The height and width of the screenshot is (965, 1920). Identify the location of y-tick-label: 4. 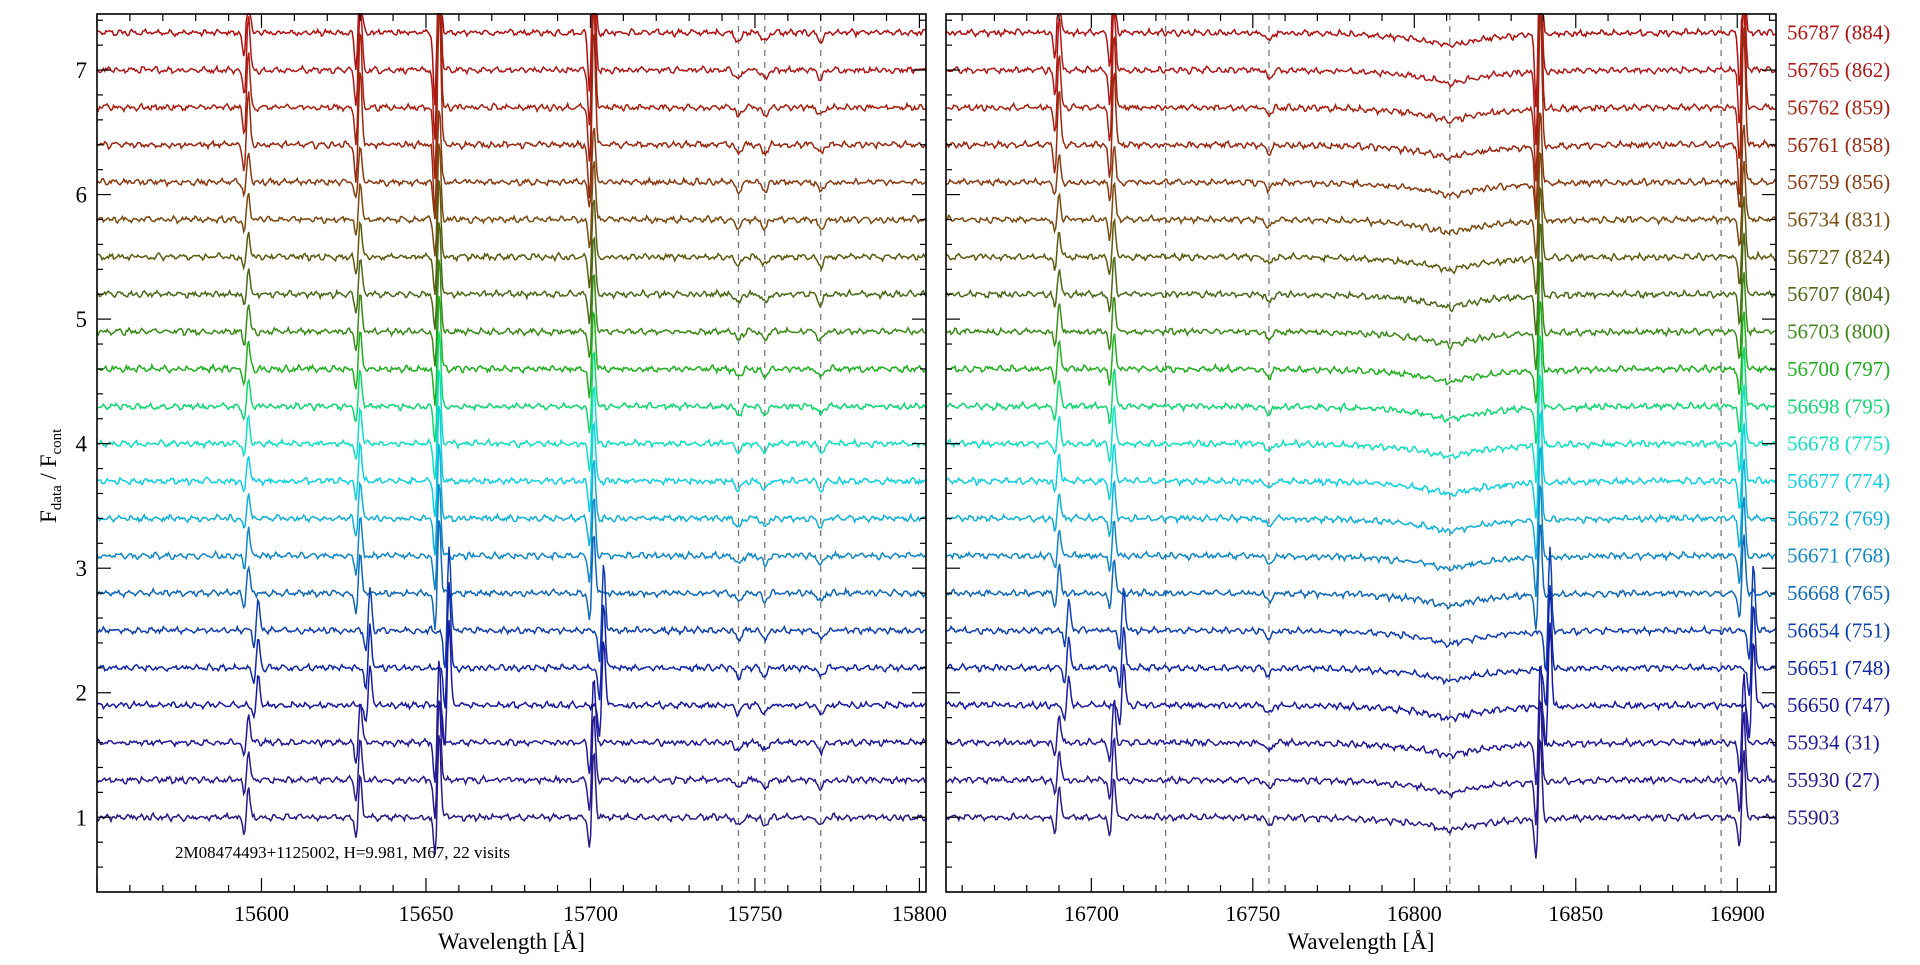
(82, 444).